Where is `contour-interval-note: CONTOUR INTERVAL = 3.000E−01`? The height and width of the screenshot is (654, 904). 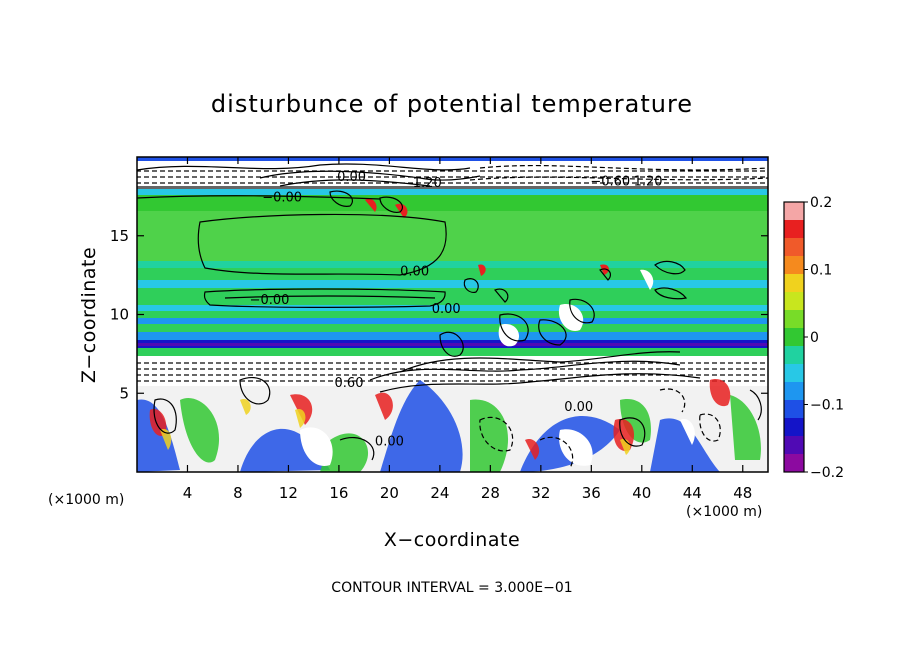
contour-interval-note: CONTOUR INTERVAL = 3.000E−01 is located at coordinates (451, 588).